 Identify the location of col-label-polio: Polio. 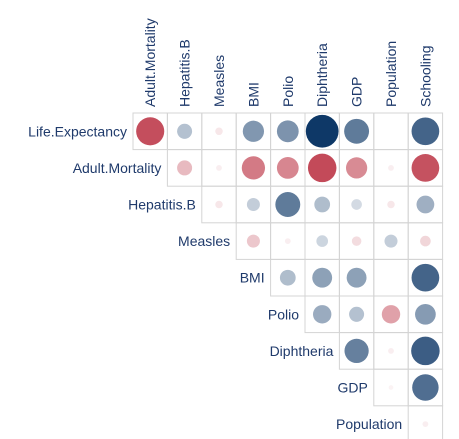
(288, 91).